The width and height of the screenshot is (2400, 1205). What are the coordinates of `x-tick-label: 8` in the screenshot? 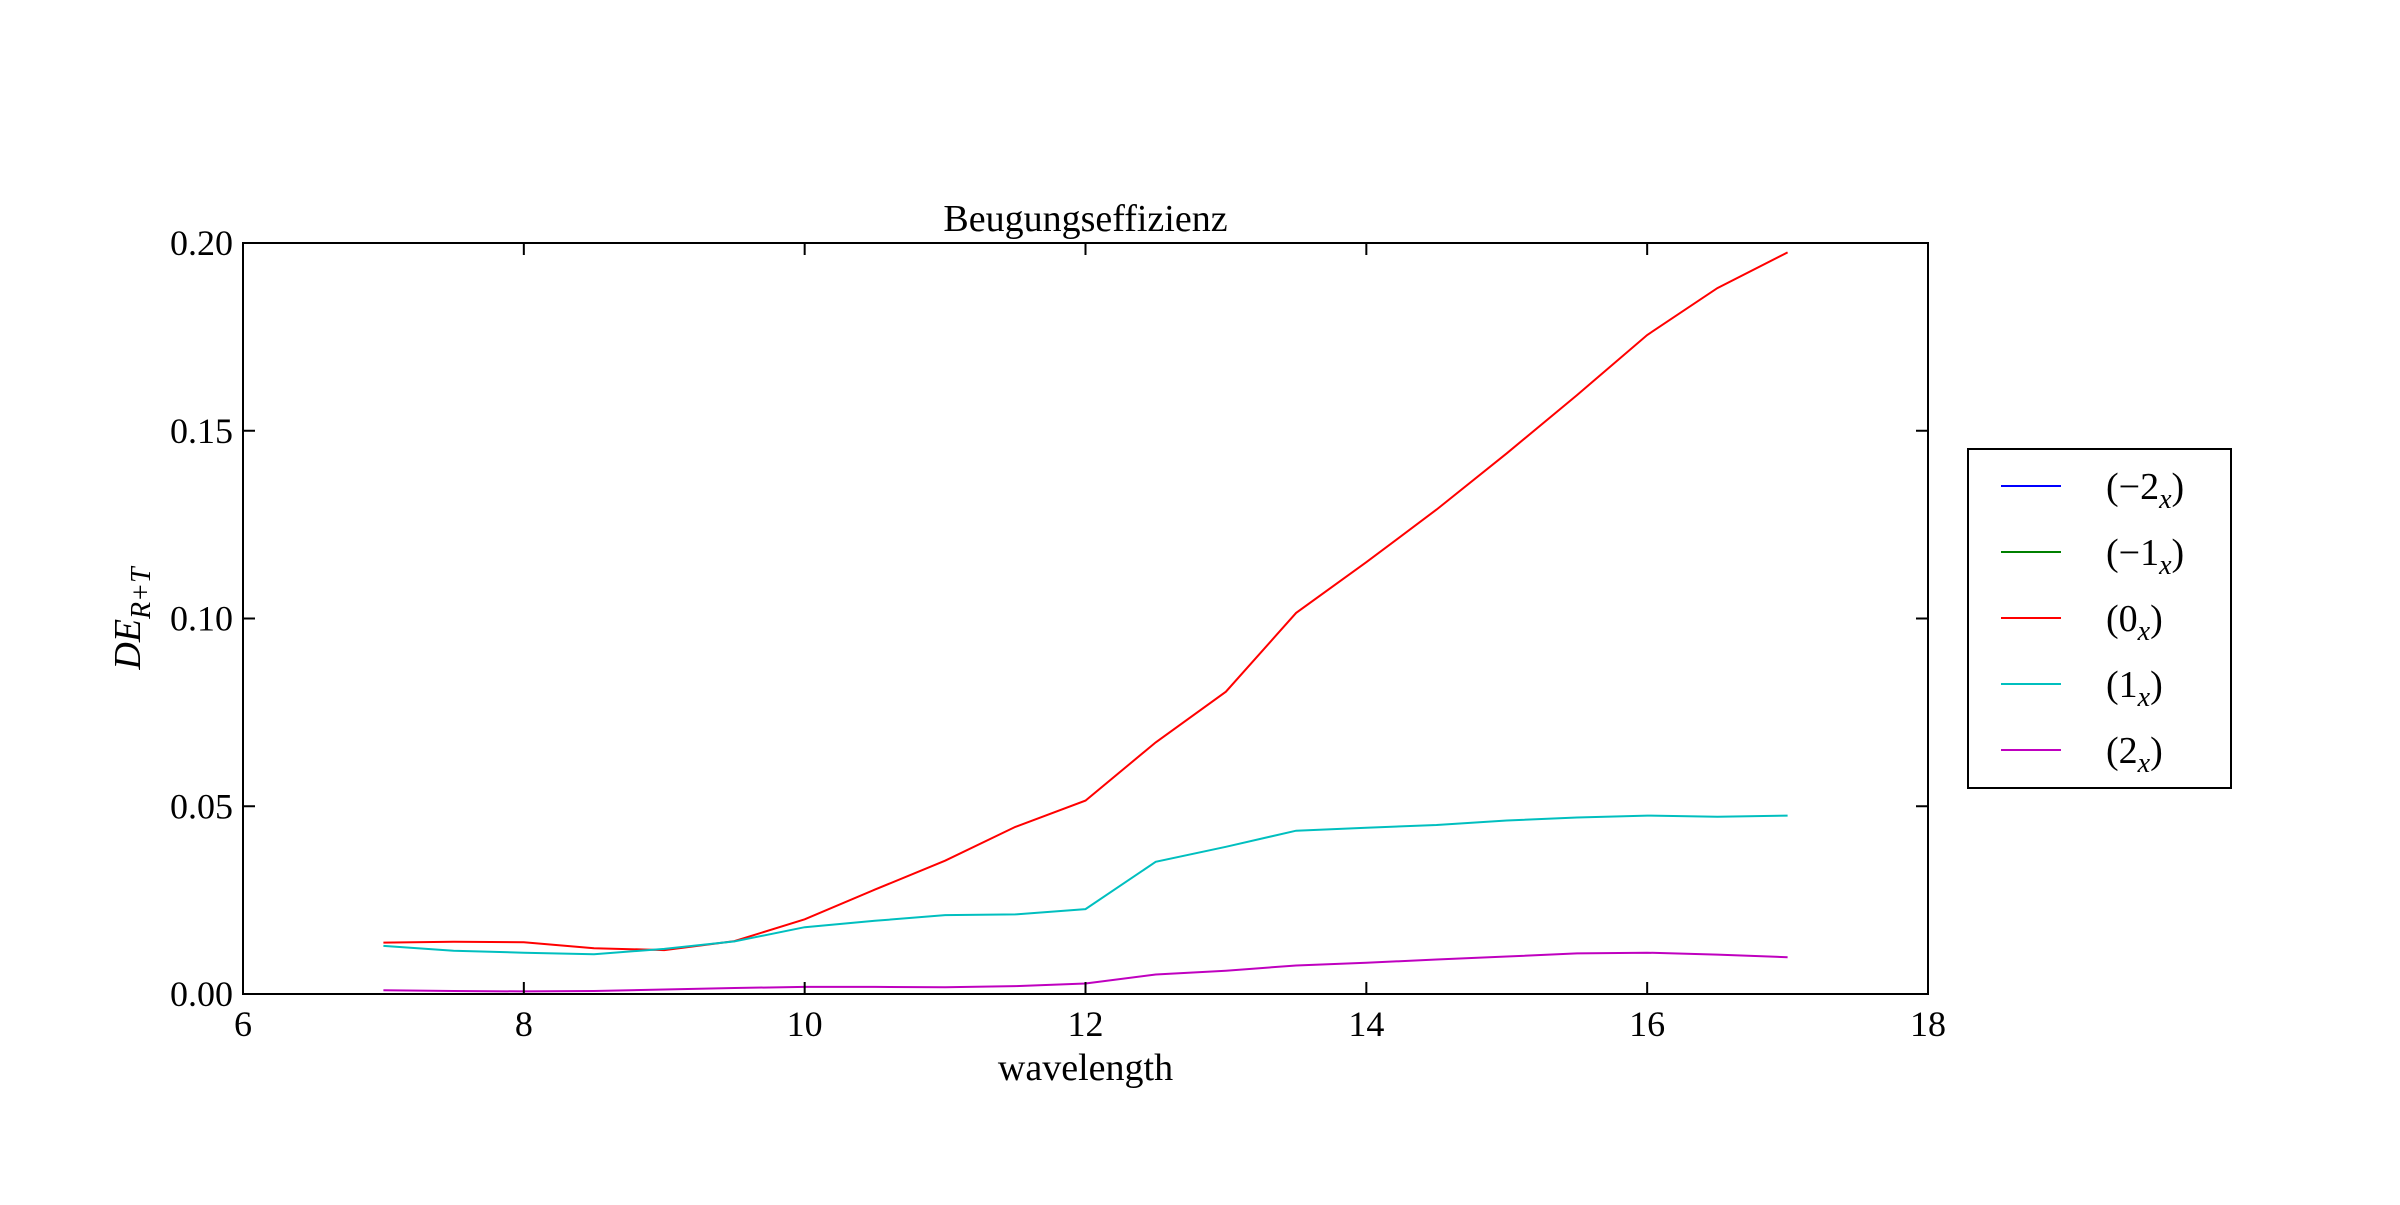 It's located at (524, 1024).